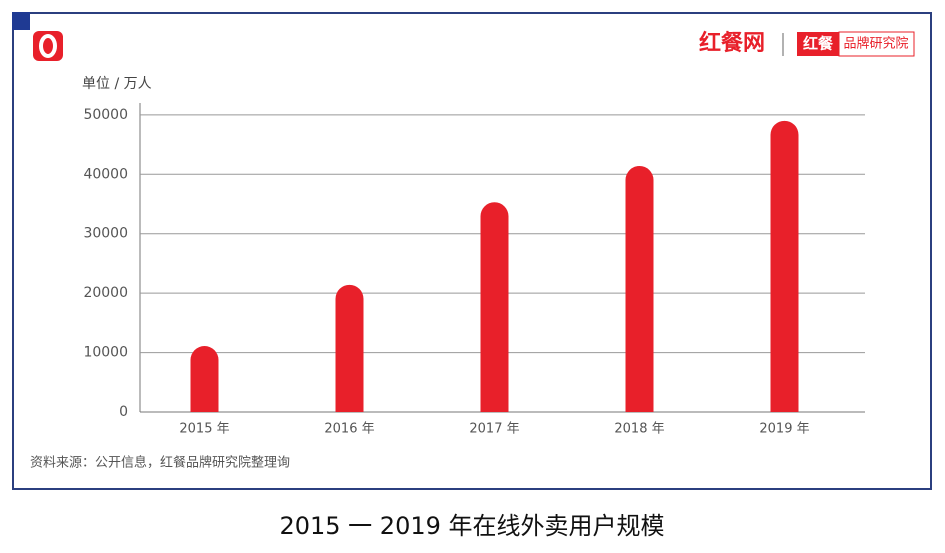 The height and width of the screenshot is (553, 945). I want to click on x-tick-label: 2018 年, so click(639, 429).